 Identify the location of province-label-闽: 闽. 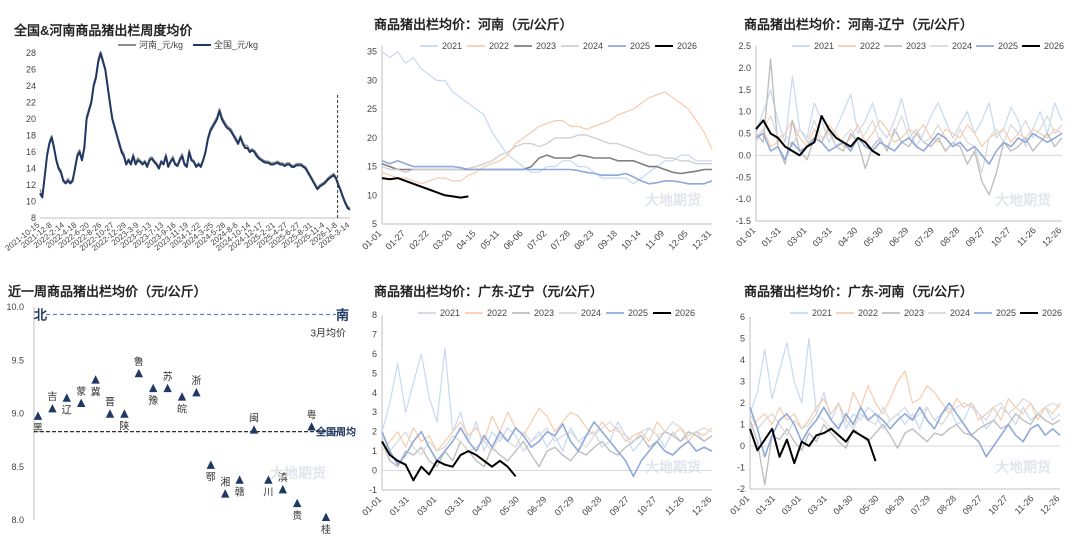
(254, 417).